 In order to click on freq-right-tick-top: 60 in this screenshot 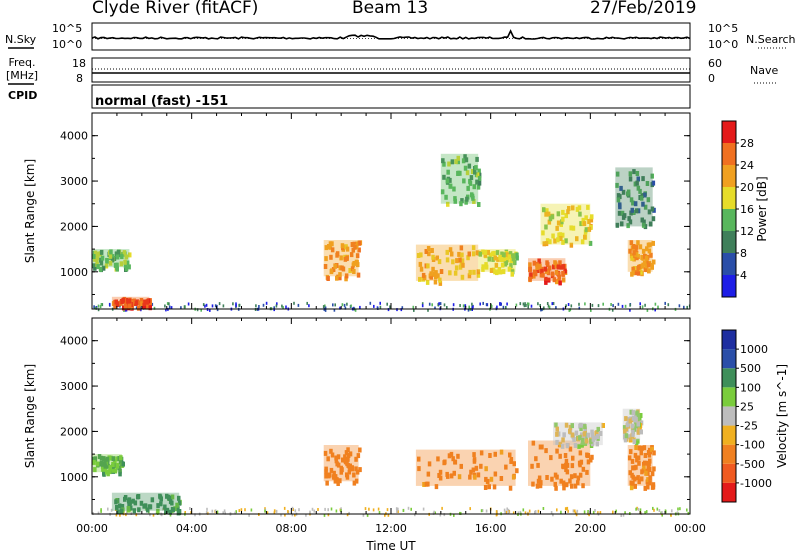, I will do `click(715, 63)`.